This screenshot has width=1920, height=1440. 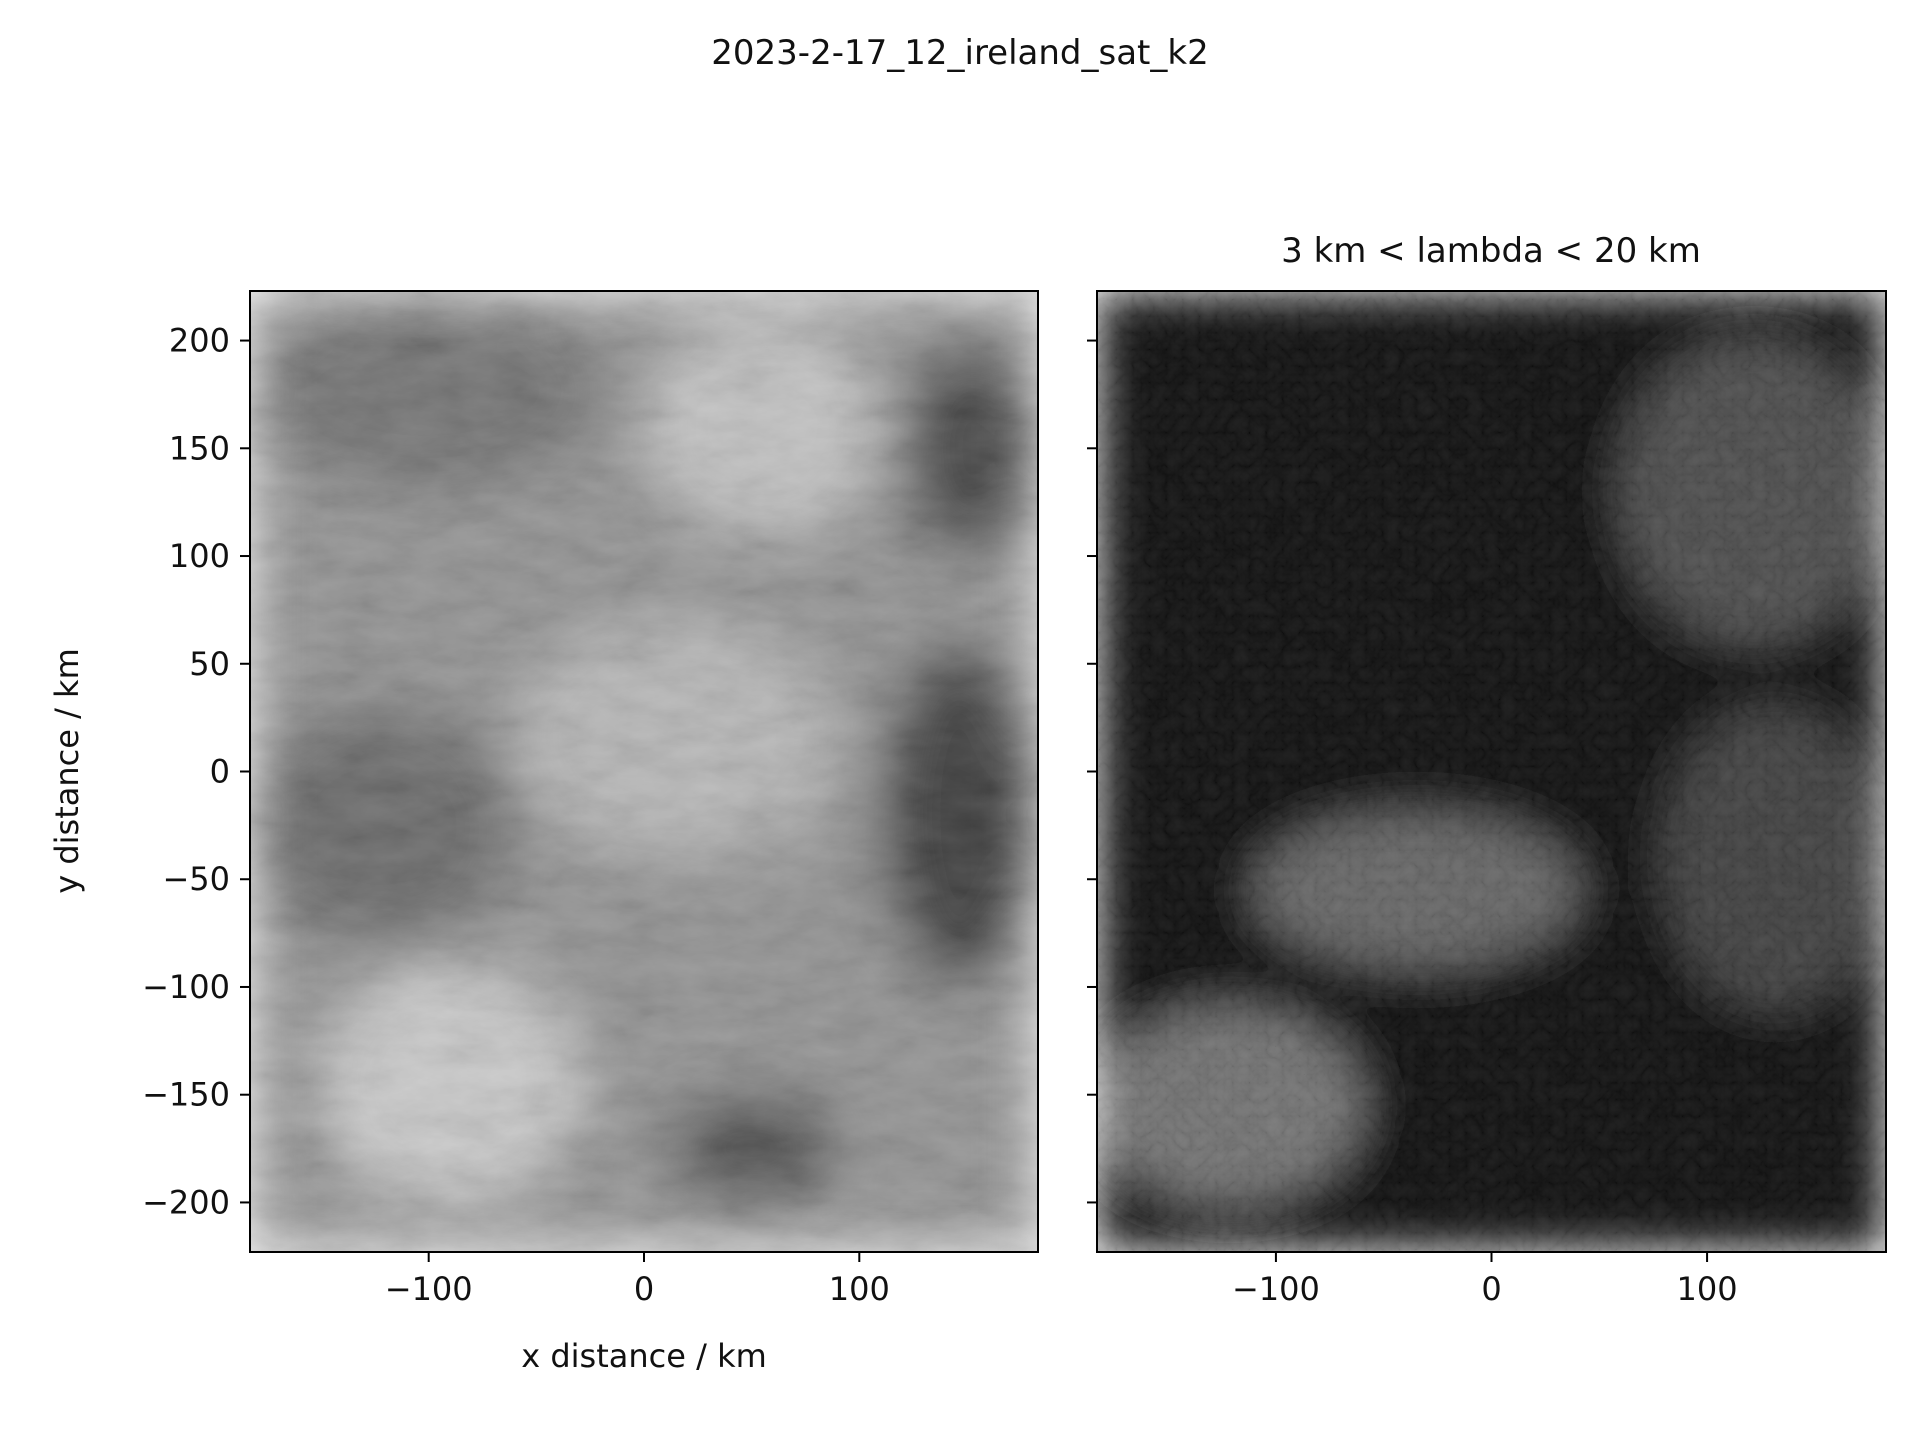 What do you see at coordinates (959, 53) in the screenshot?
I see `figure-suptitle: 2023-2-17_12_ireland_sat_k2` at bounding box center [959, 53].